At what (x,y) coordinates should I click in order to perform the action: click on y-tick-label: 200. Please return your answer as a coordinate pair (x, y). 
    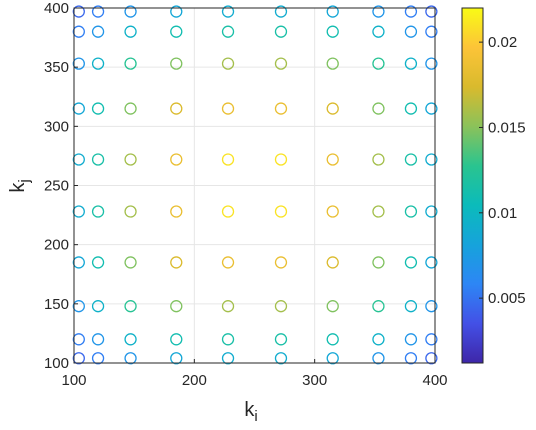
    Looking at the image, I should click on (56, 245).